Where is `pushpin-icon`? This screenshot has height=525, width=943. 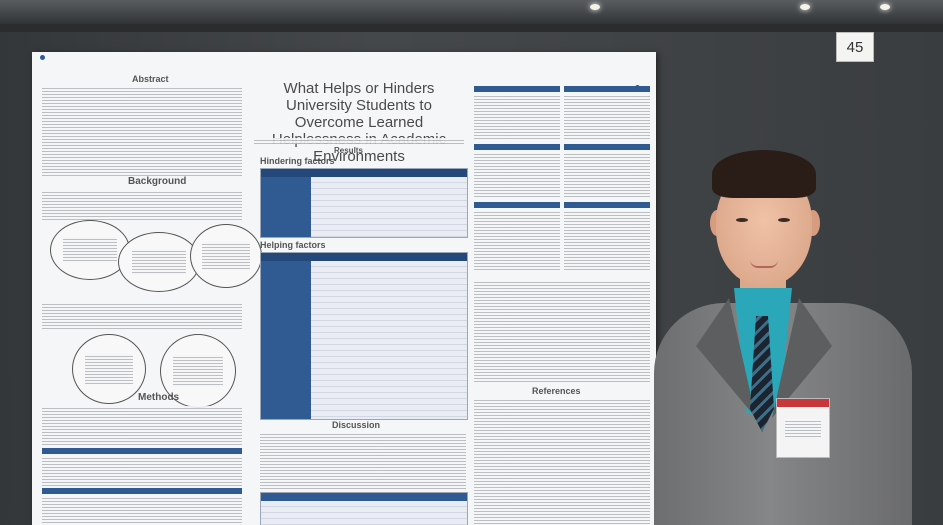 pushpin-icon is located at coordinates (42, 57).